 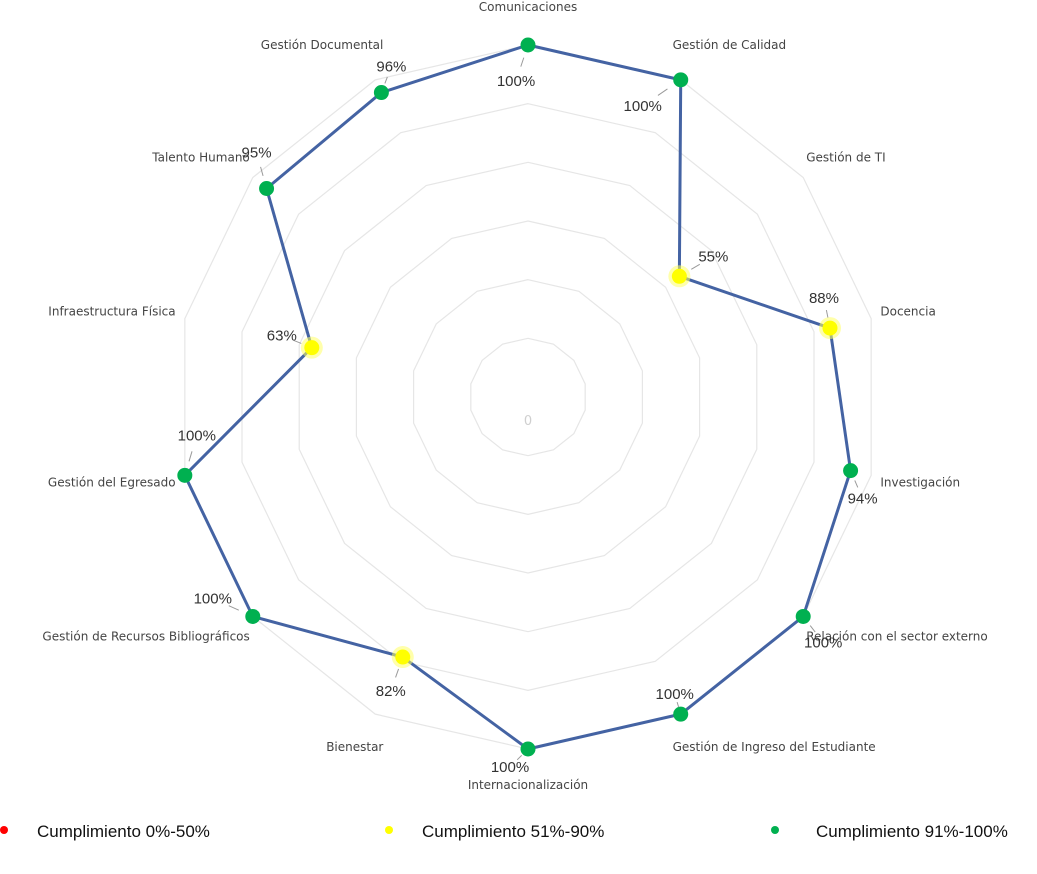 What do you see at coordinates (528, 785) in the screenshot?
I see `category-label: Internacionalización` at bounding box center [528, 785].